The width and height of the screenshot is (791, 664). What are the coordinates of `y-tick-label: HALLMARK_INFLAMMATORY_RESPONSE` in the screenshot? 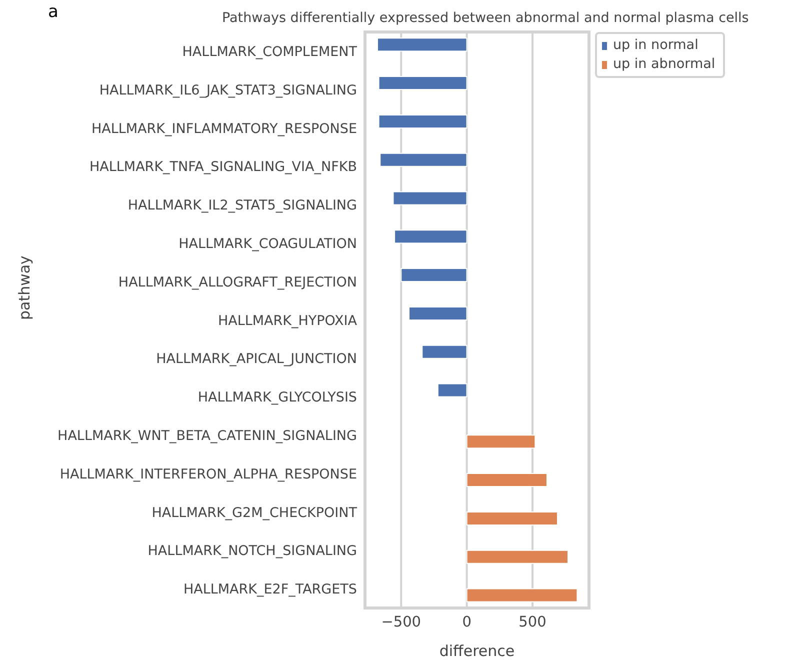 It's located at (224, 128).